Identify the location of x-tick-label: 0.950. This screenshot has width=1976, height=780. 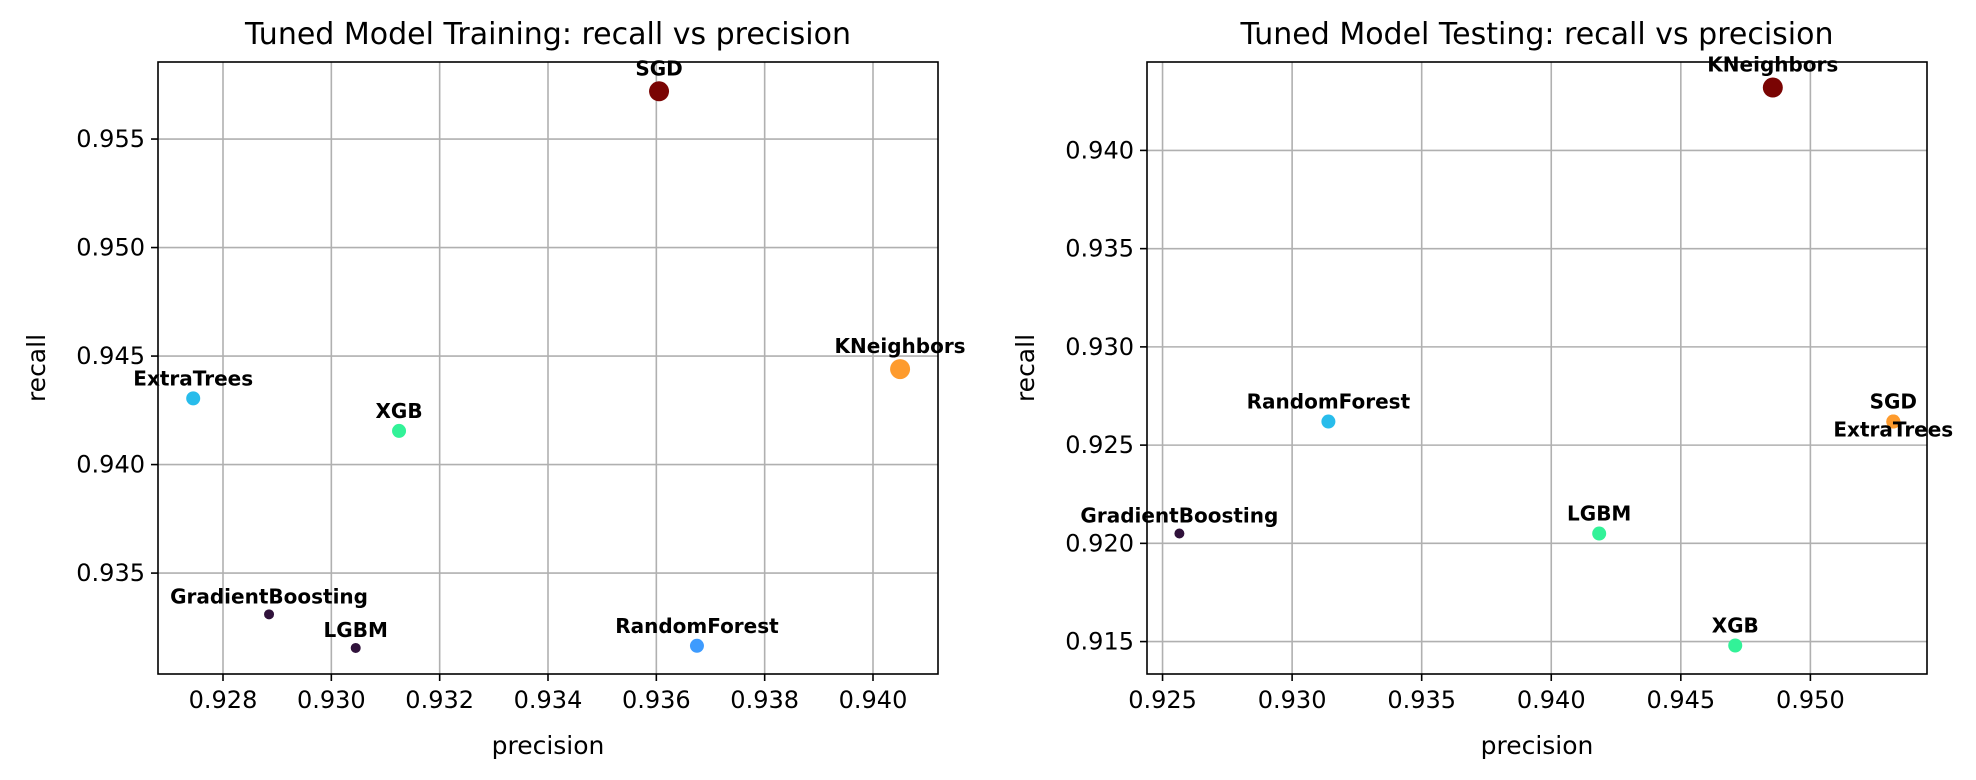
(1810, 700).